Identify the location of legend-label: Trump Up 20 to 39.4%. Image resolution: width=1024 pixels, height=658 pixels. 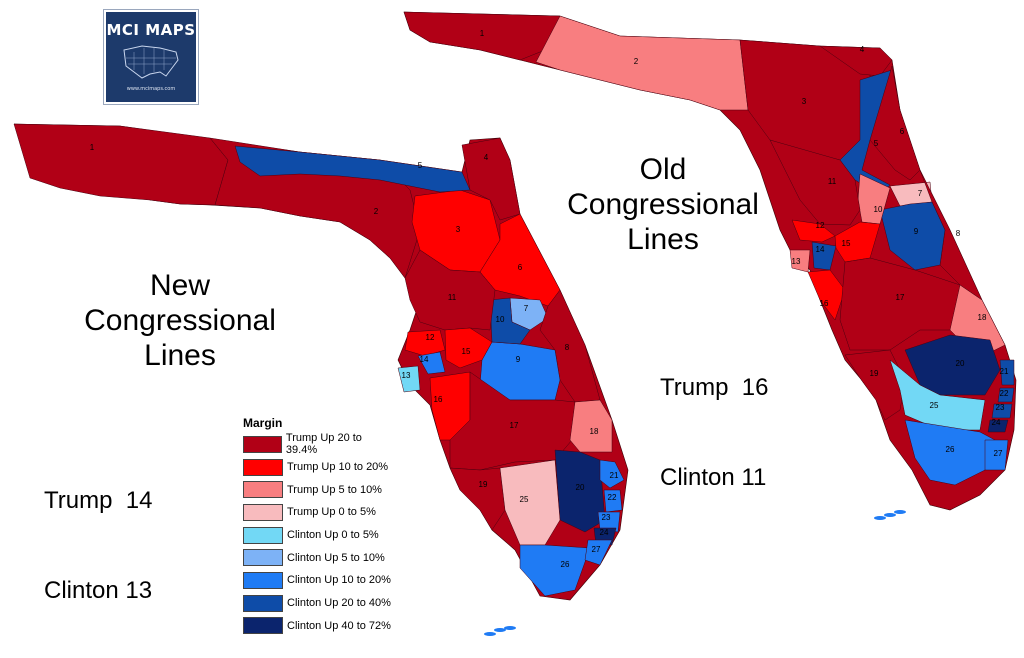
(323, 444).